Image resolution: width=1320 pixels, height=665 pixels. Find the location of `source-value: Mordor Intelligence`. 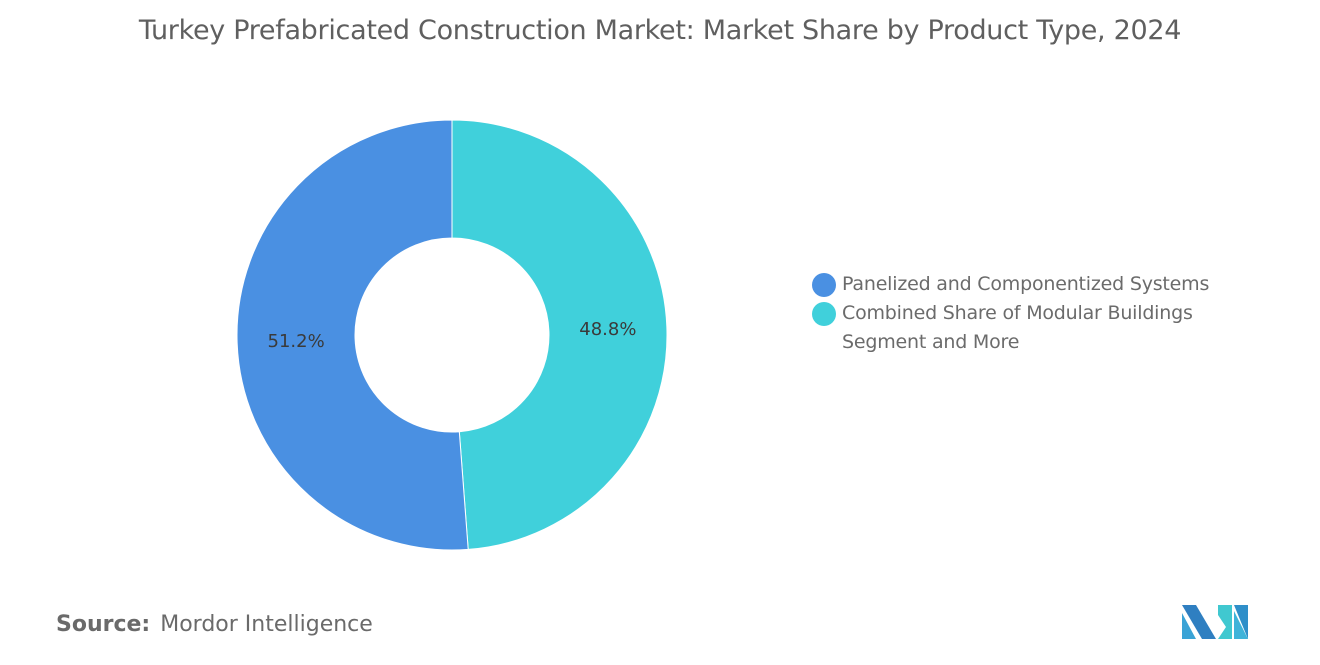

source-value: Mordor Intelligence is located at coordinates (266, 624).